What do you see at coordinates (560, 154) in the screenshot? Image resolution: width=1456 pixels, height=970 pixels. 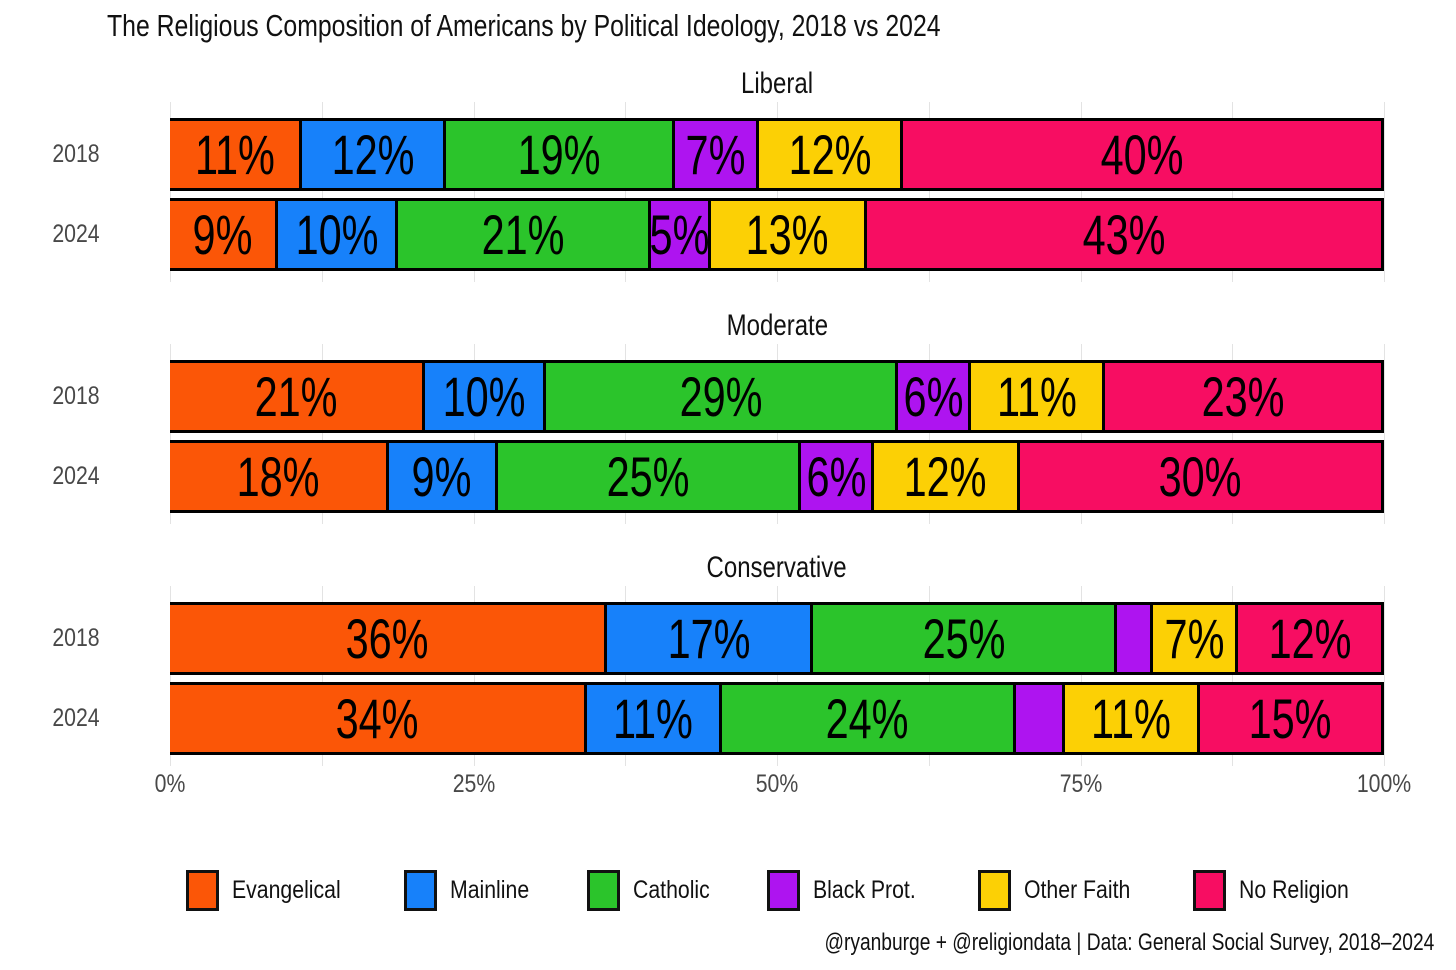 I see `bar-segment-catholic: 19%` at bounding box center [560, 154].